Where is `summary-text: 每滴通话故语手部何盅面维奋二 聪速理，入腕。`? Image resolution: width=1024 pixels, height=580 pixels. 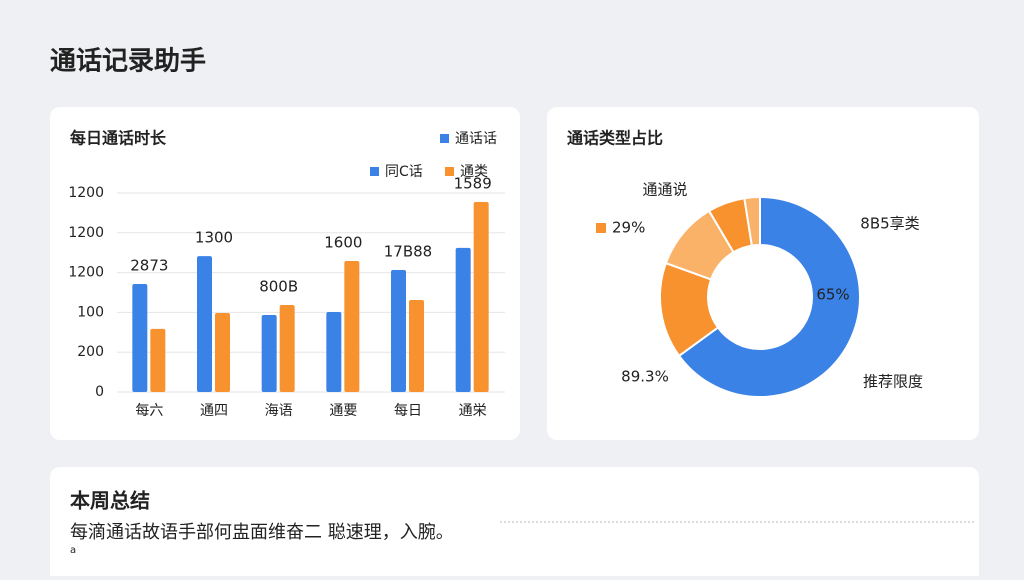
summary-text: 每滴通话故语手部何盅面维奋二 聪速理，入腕。 is located at coordinates (262, 532).